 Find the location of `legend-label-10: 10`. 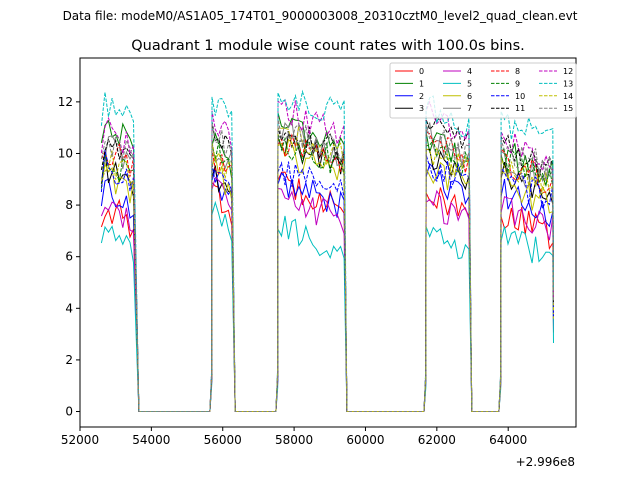

legend-label-10: 10 is located at coordinates (520, 96).